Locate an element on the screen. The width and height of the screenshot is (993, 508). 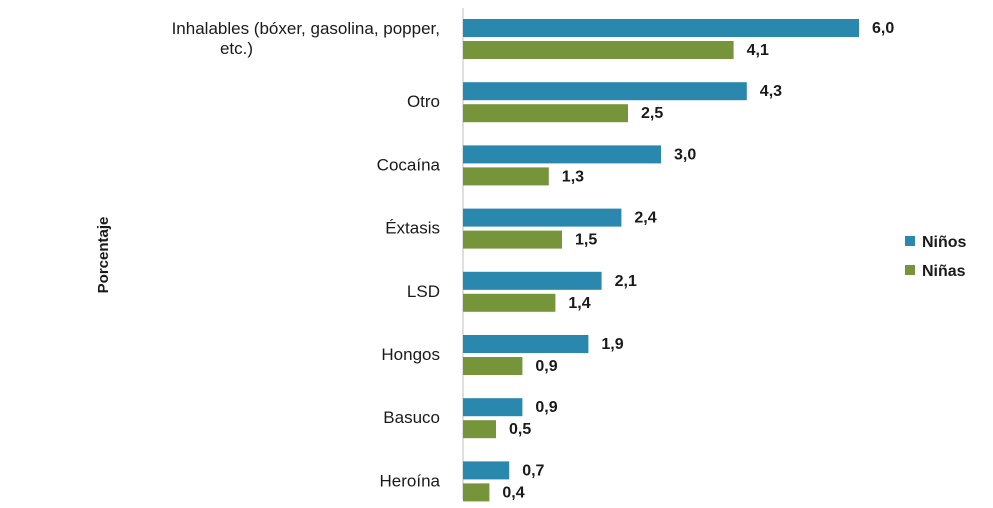
data-label: 2,5 is located at coordinates (652, 113).